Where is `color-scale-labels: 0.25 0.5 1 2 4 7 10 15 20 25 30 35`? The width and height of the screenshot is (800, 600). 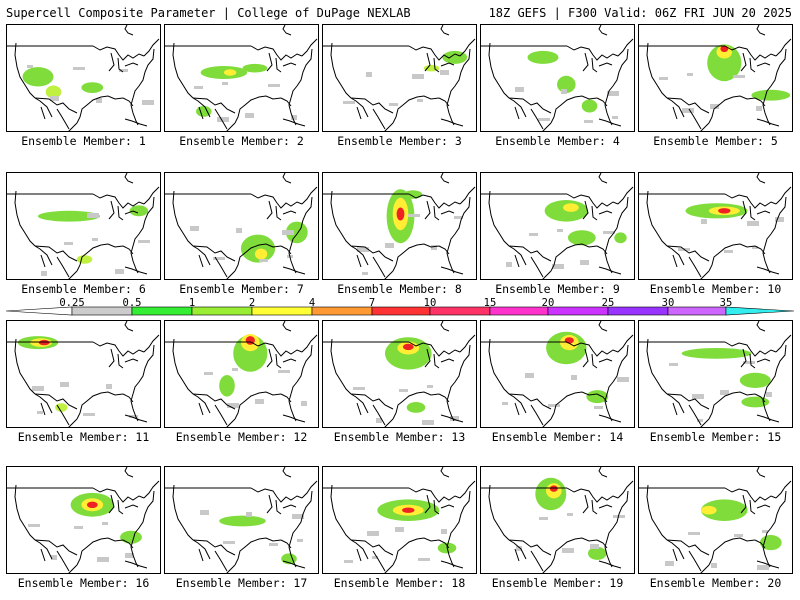
color-scale-labels: 0.25 0.5 1 2 4 7 10 15 20 25 30 35 is located at coordinates (400, 303).